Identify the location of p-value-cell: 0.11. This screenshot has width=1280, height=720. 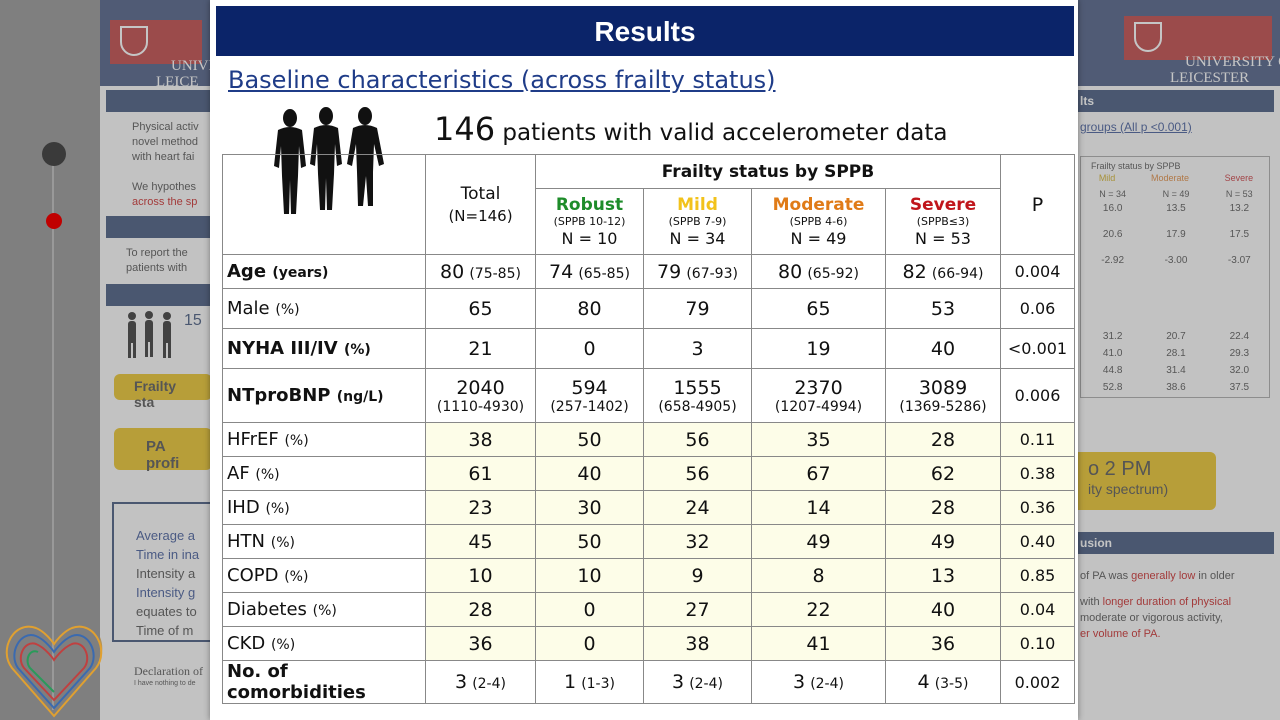
(1037, 439).